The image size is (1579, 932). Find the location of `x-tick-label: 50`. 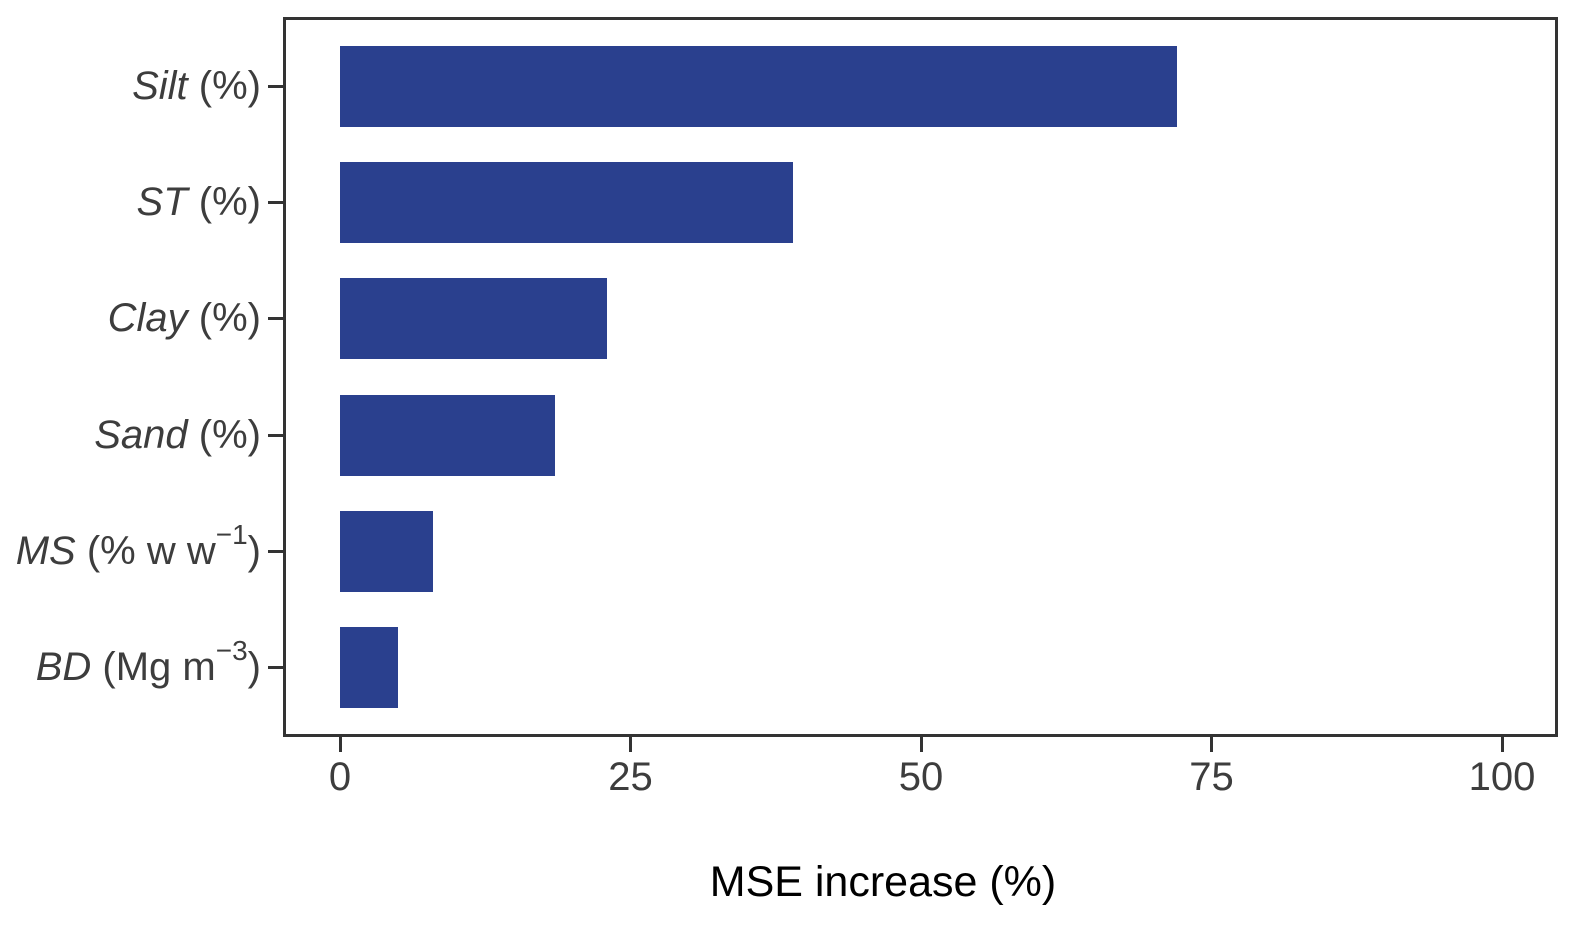

x-tick-label: 50 is located at coordinates (921, 777).